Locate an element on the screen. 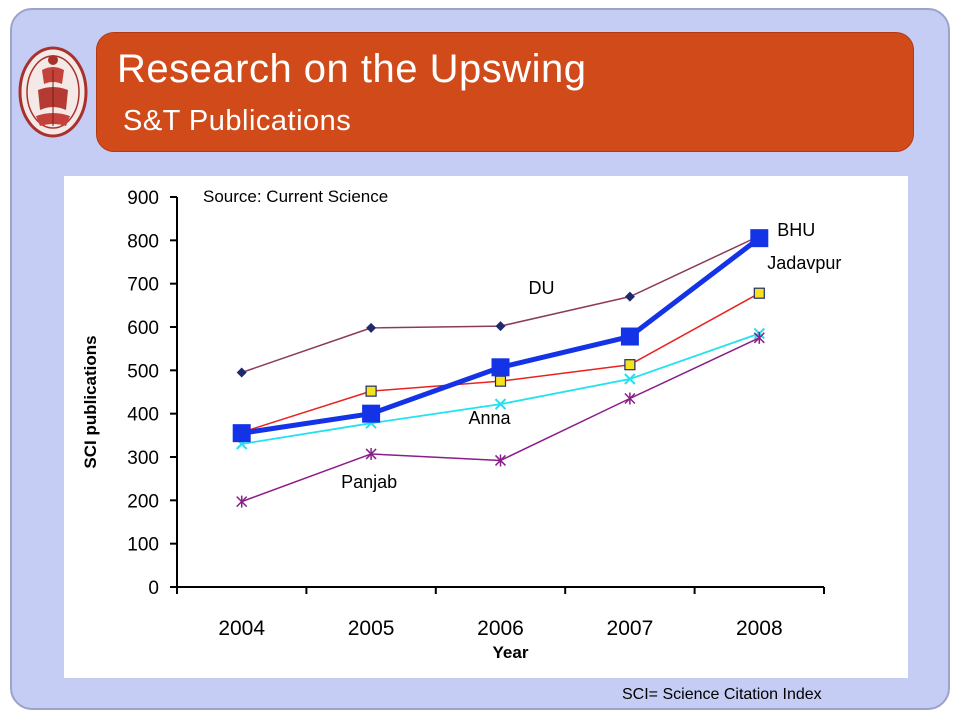  x-tick-label: 2005 is located at coordinates (371, 628).